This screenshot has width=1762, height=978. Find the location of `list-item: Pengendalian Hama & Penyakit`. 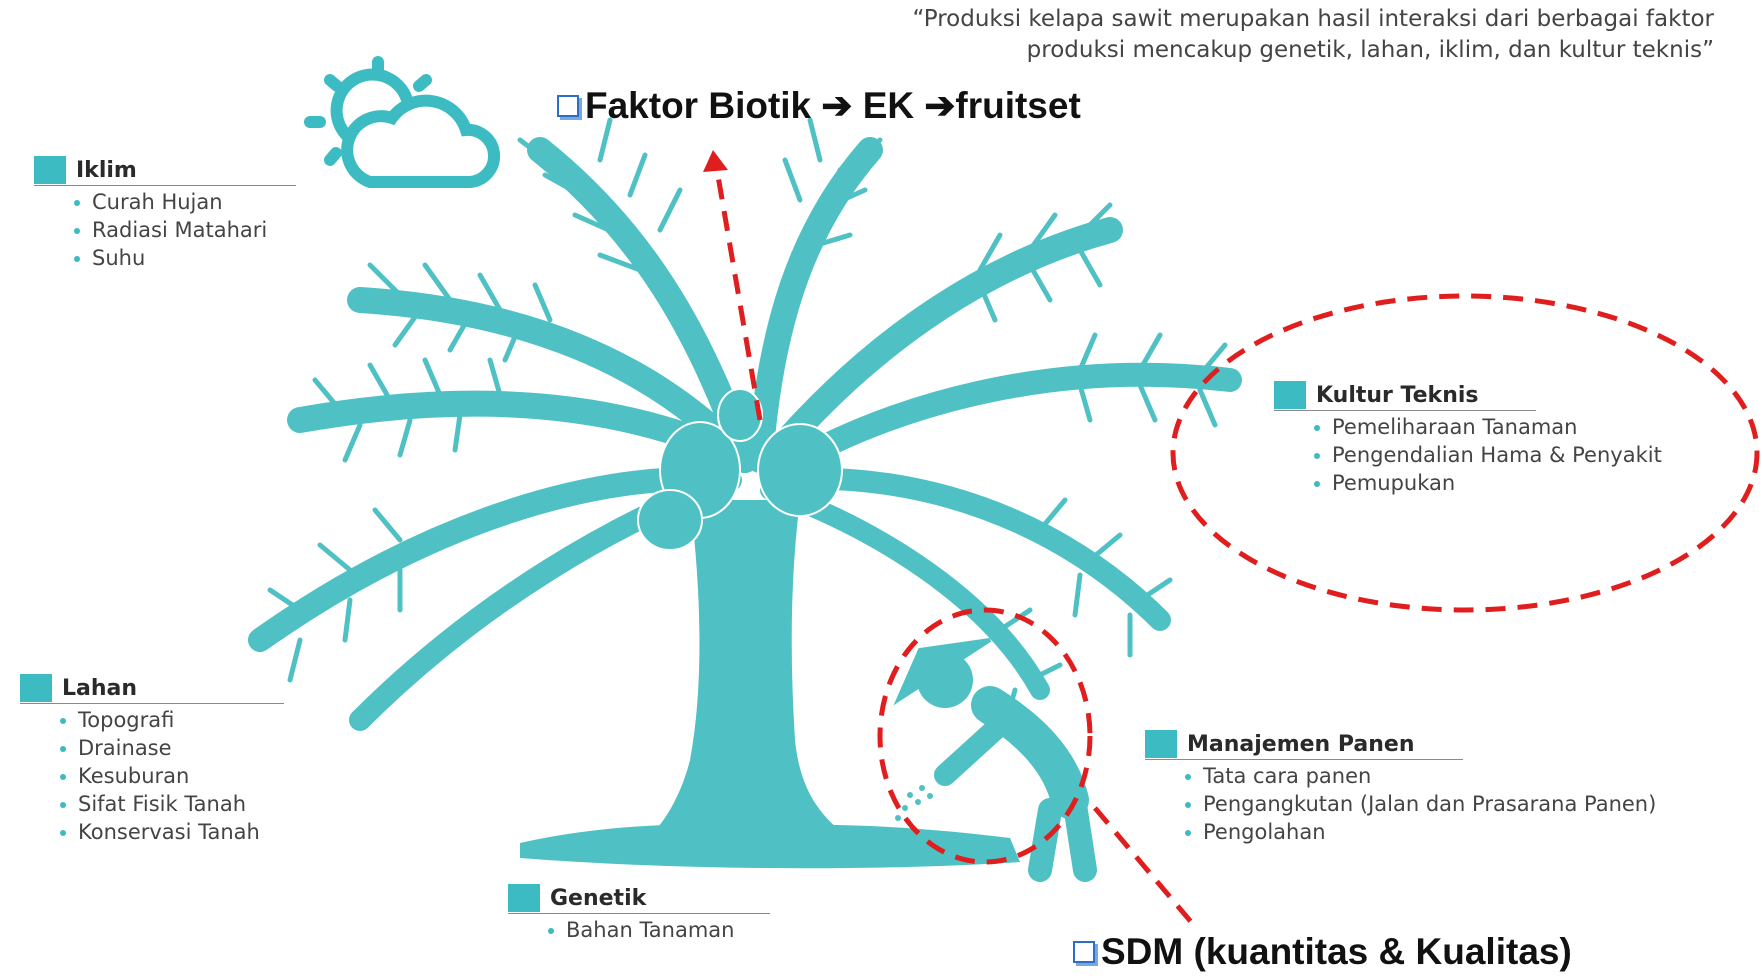

list-item: Pengendalian Hama & Penyakit is located at coordinates (1488, 455).